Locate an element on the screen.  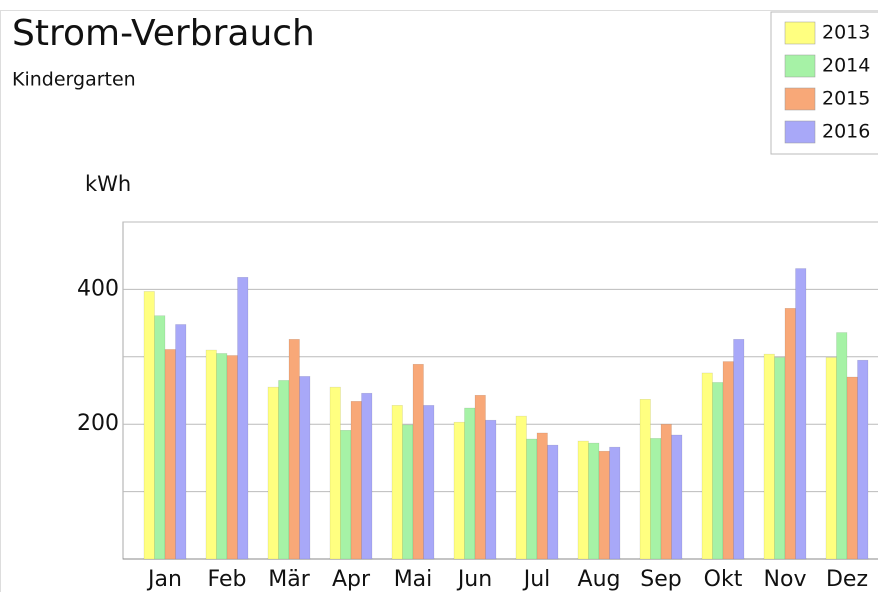
x-tick-label: Sep is located at coordinates (660, 579).